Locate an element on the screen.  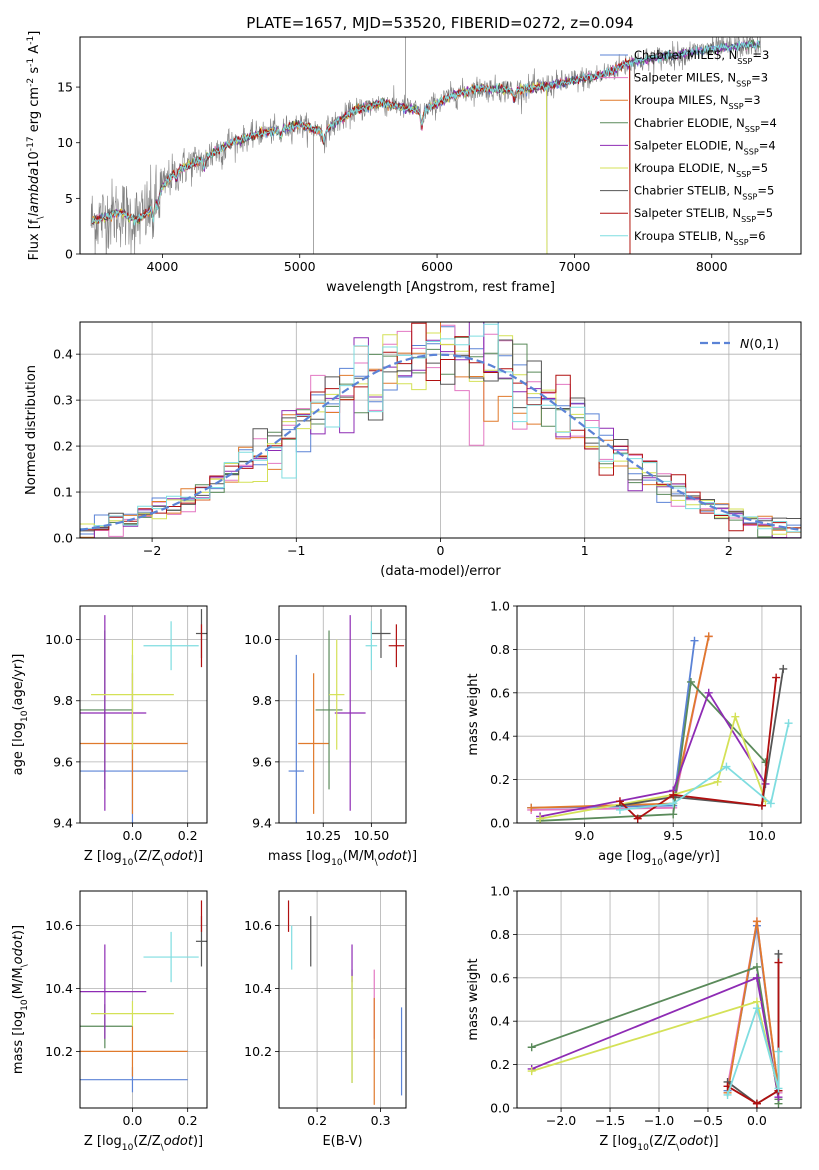
age-mass-panel-plot-area is located at coordinates (346, 716).